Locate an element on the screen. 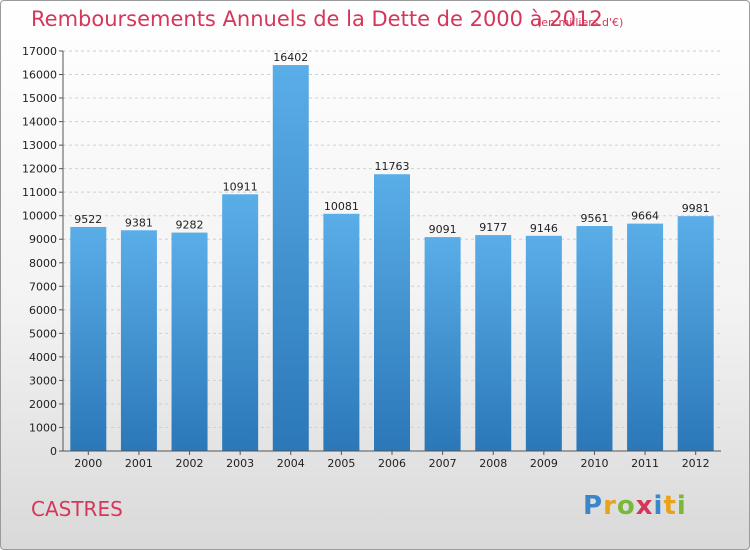  data-label: 9561 is located at coordinates (594, 218).